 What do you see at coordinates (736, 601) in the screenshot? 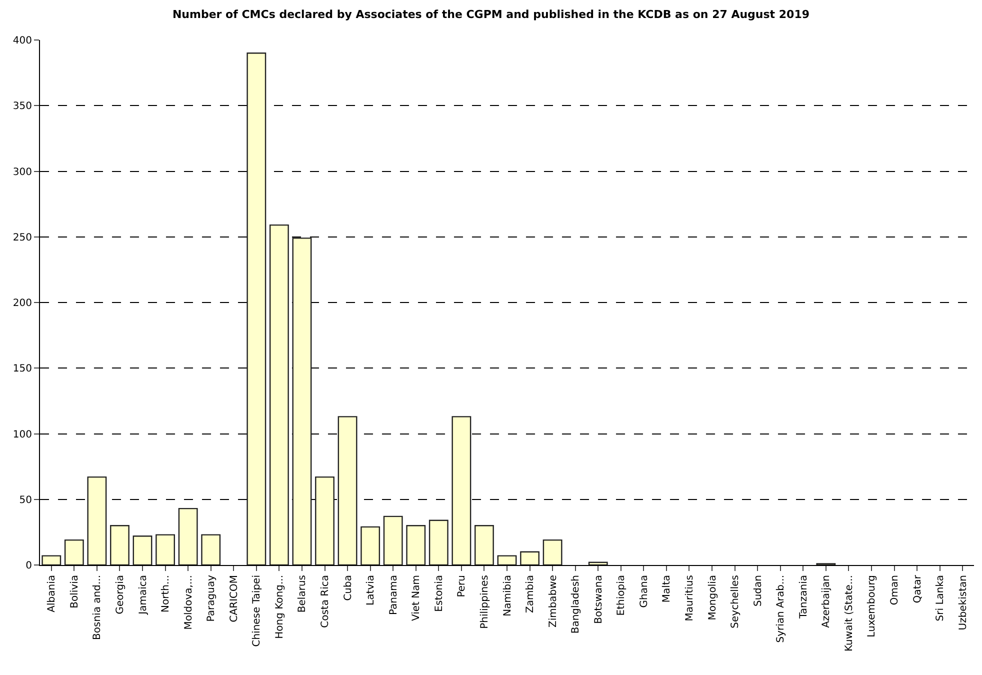
I see `x-tick-label: Seychelles` at bounding box center [736, 601].